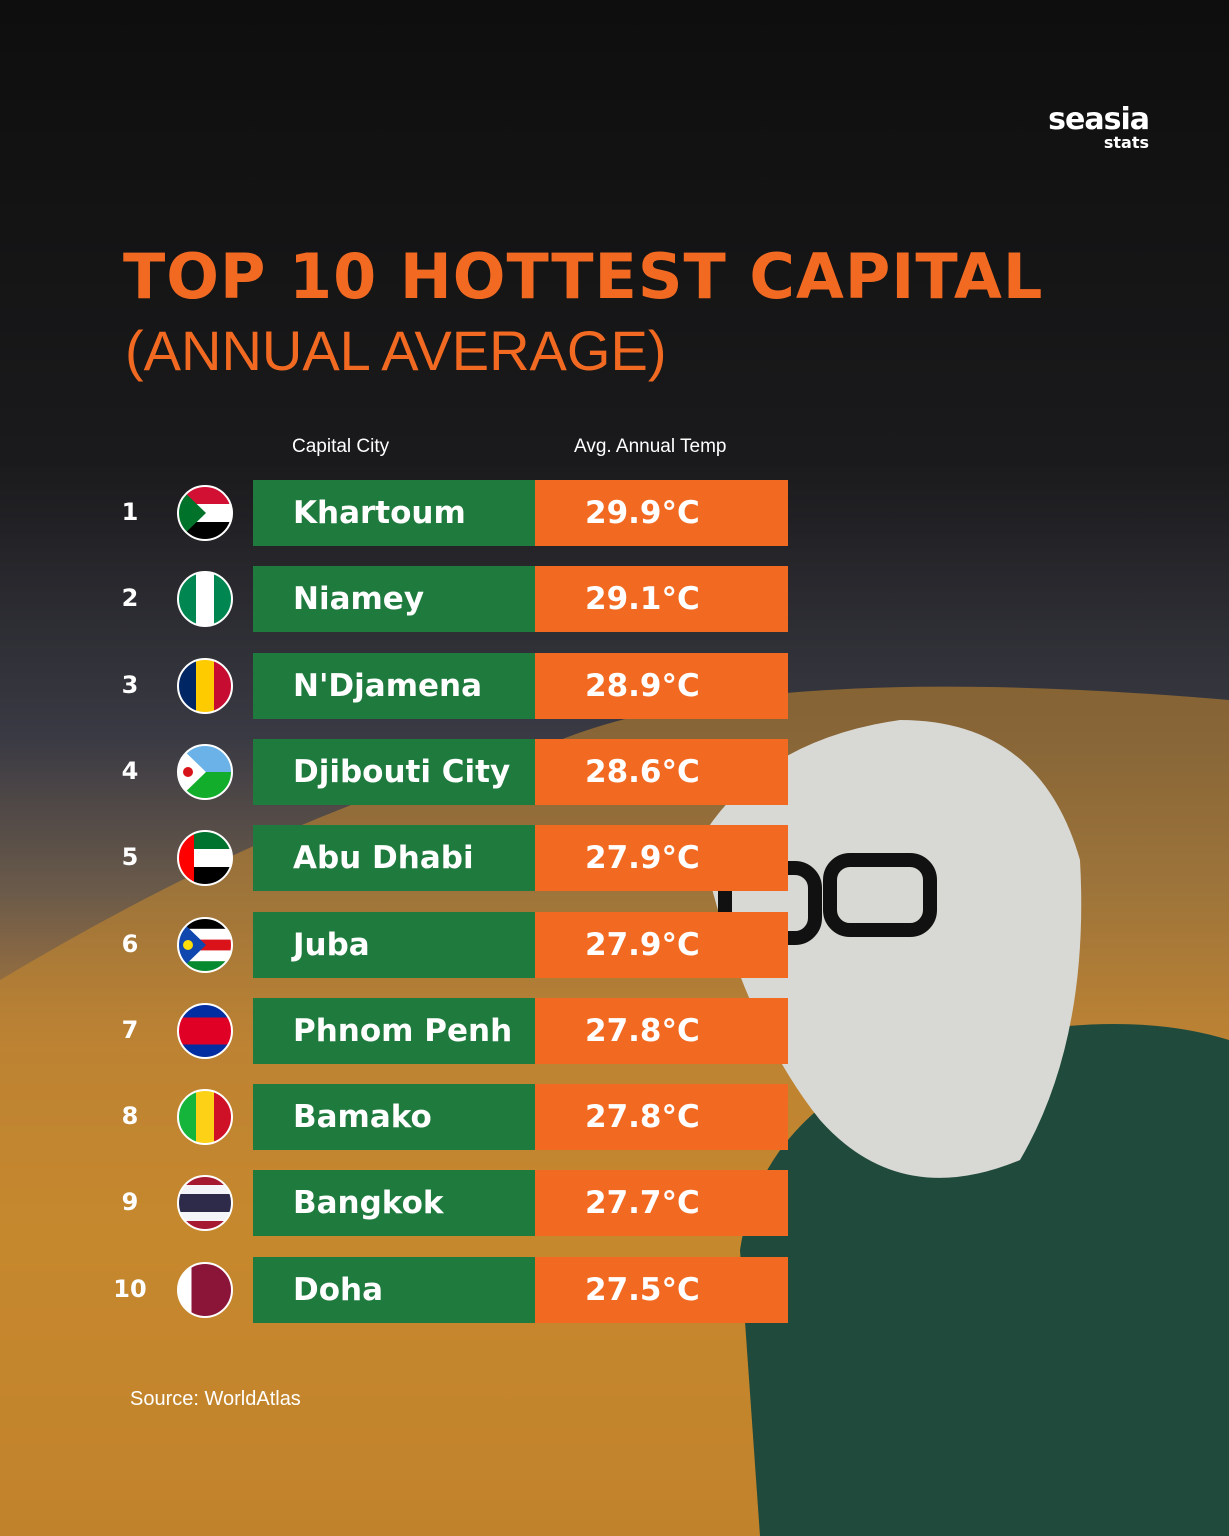  Describe the element at coordinates (394, 1289) in the screenshot. I see `city-cell: Doha` at that location.